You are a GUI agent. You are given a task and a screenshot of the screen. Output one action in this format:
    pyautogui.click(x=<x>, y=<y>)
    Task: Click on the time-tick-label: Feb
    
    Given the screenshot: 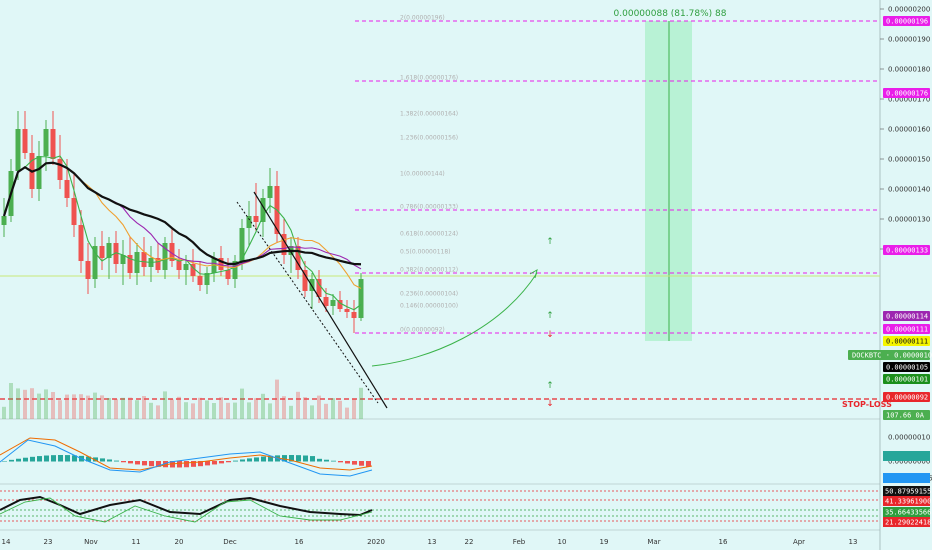 What is the action you would take?
    pyautogui.click(x=519, y=542)
    